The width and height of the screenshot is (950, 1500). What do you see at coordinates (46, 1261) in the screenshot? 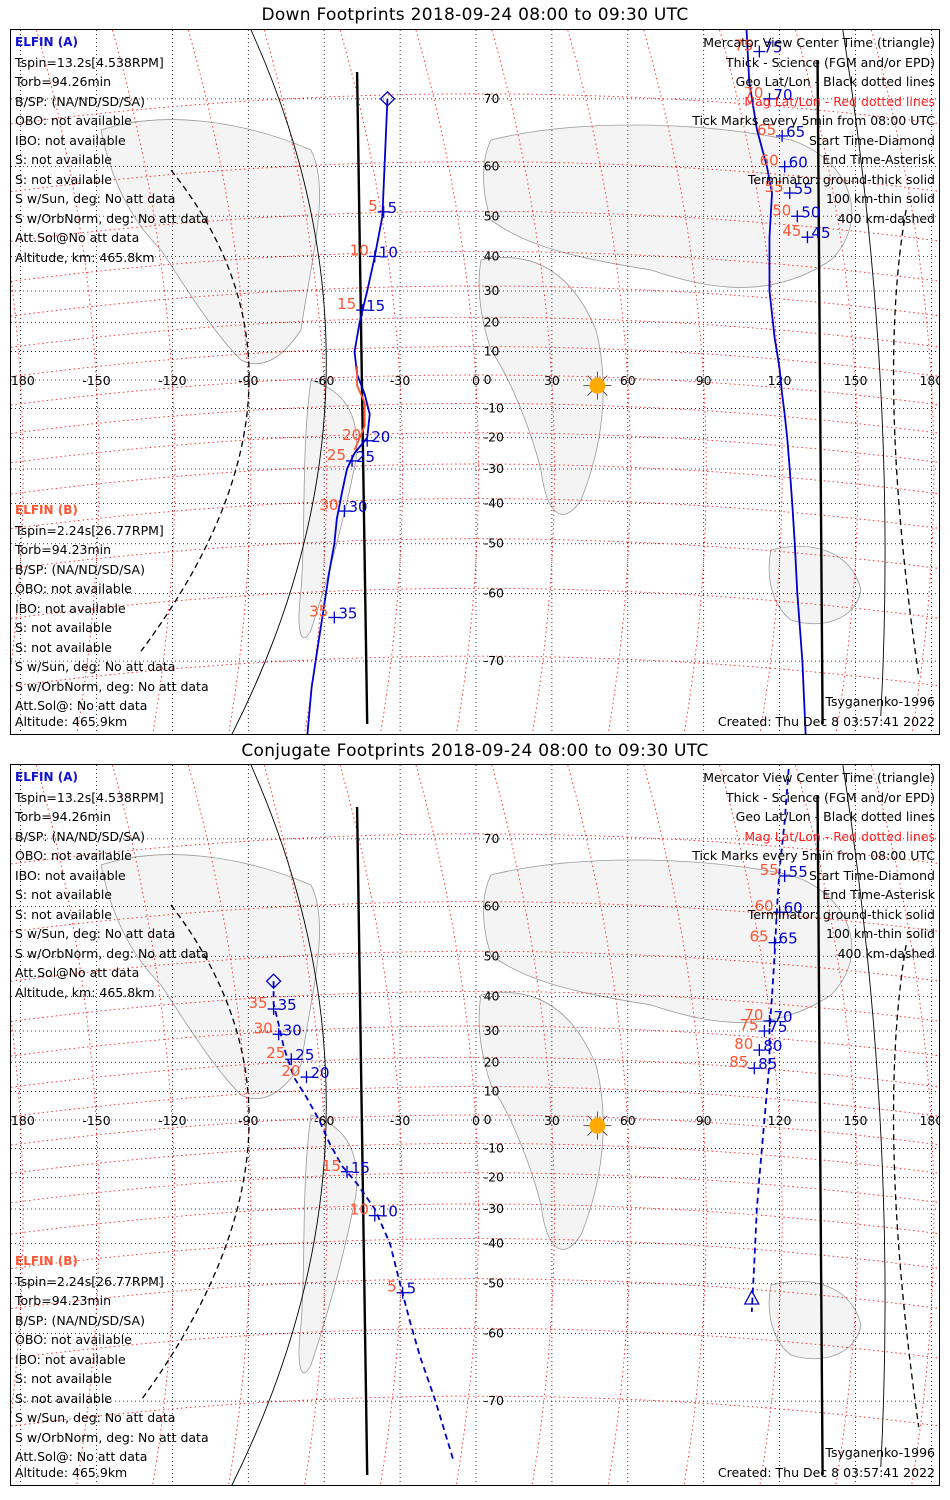
I see `elfin-b-header: ELFIN (B)` at bounding box center [46, 1261].